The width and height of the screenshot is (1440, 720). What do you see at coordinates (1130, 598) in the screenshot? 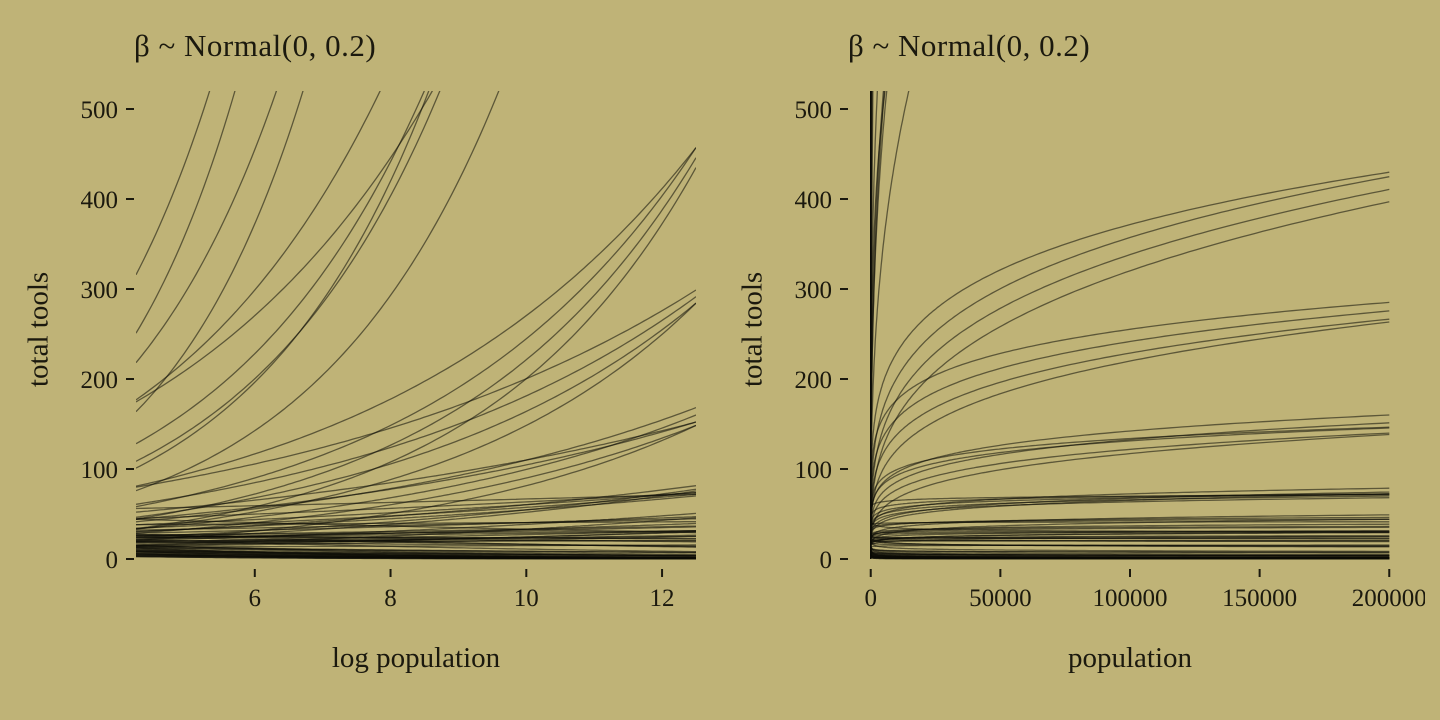
I see `x-tick-label: 100000` at bounding box center [1130, 598].